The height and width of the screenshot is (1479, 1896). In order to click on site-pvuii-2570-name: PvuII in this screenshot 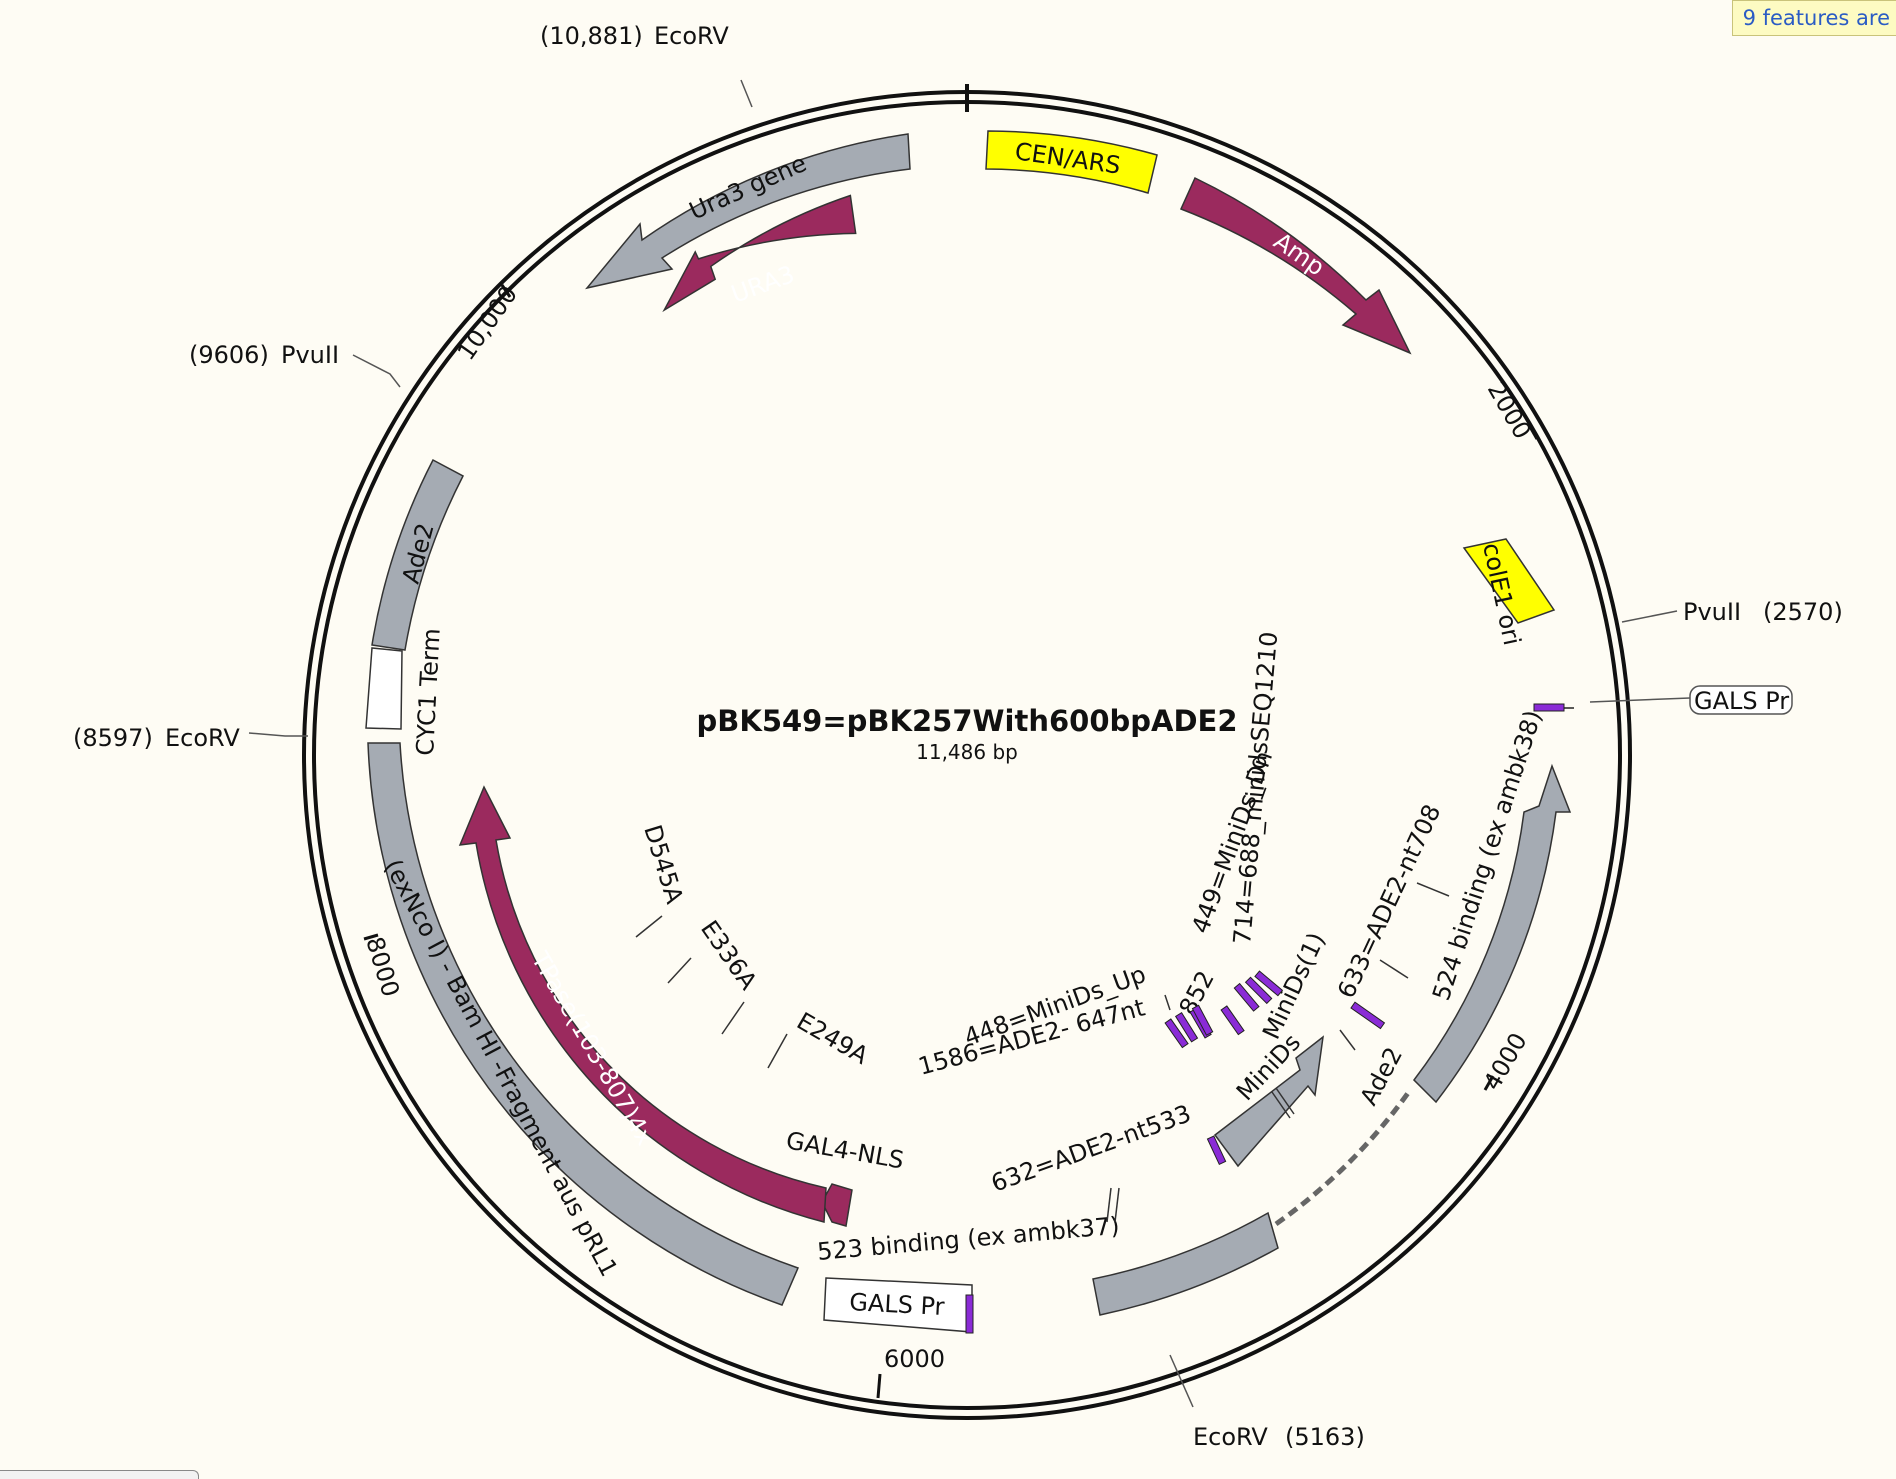, I will do `click(1712, 612)`.